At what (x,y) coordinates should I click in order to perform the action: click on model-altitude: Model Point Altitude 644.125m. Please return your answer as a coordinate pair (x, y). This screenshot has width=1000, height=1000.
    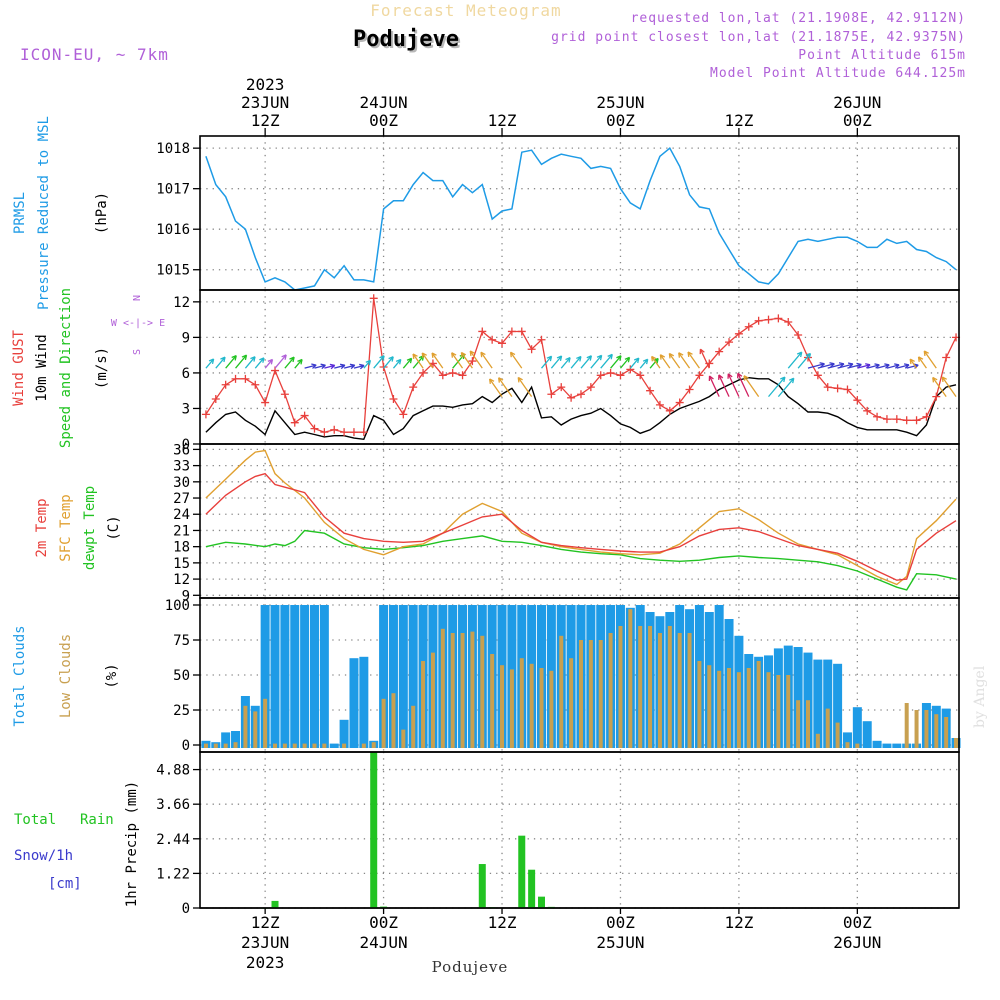
    Looking at the image, I should click on (838, 73).